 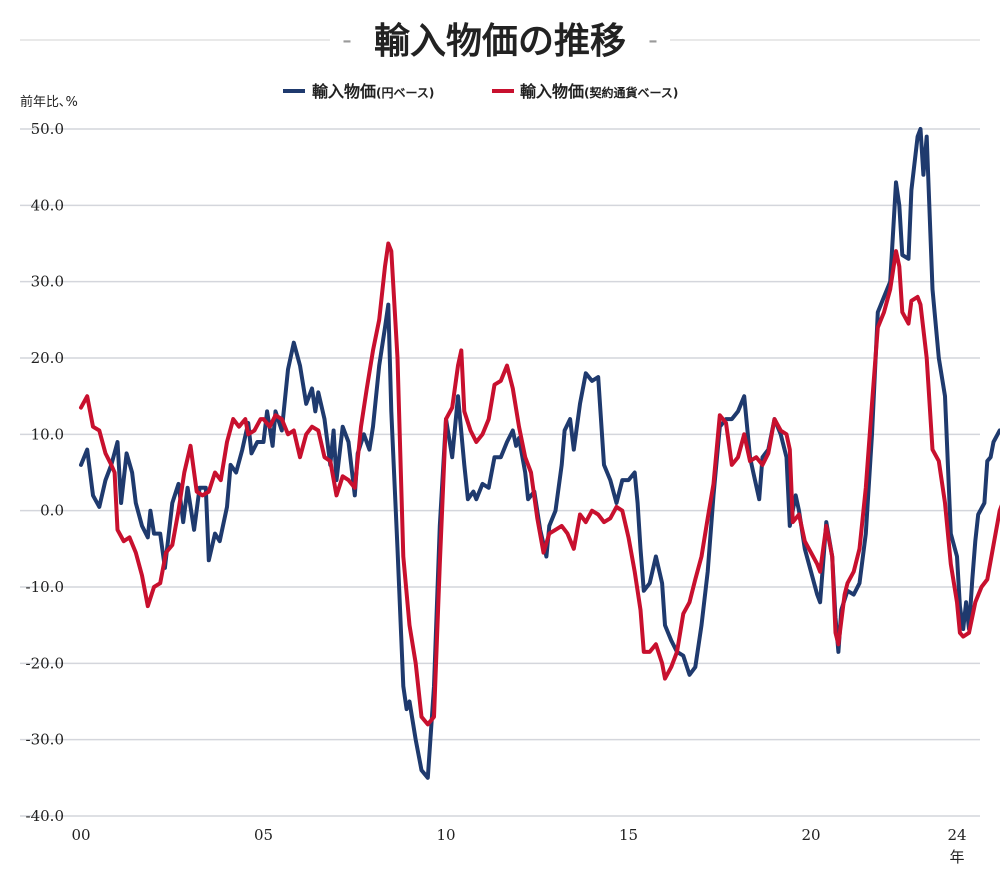 I want to click on chart-title: 輸入物価の推移, so click(x=500, y=41).